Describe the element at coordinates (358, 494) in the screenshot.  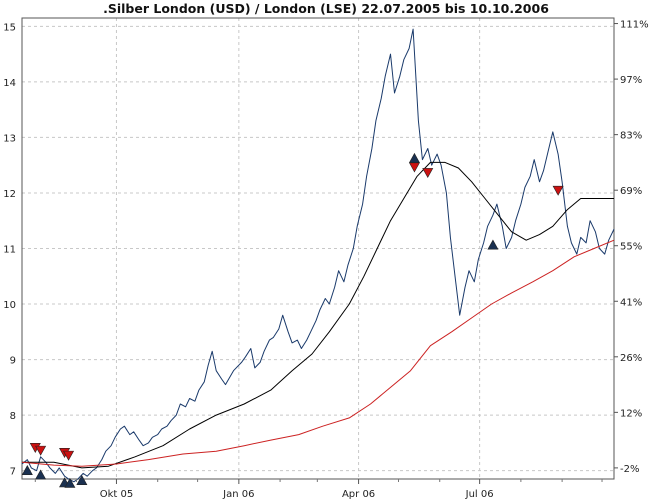
I see `x-tick-label: Apr 06` at that location.